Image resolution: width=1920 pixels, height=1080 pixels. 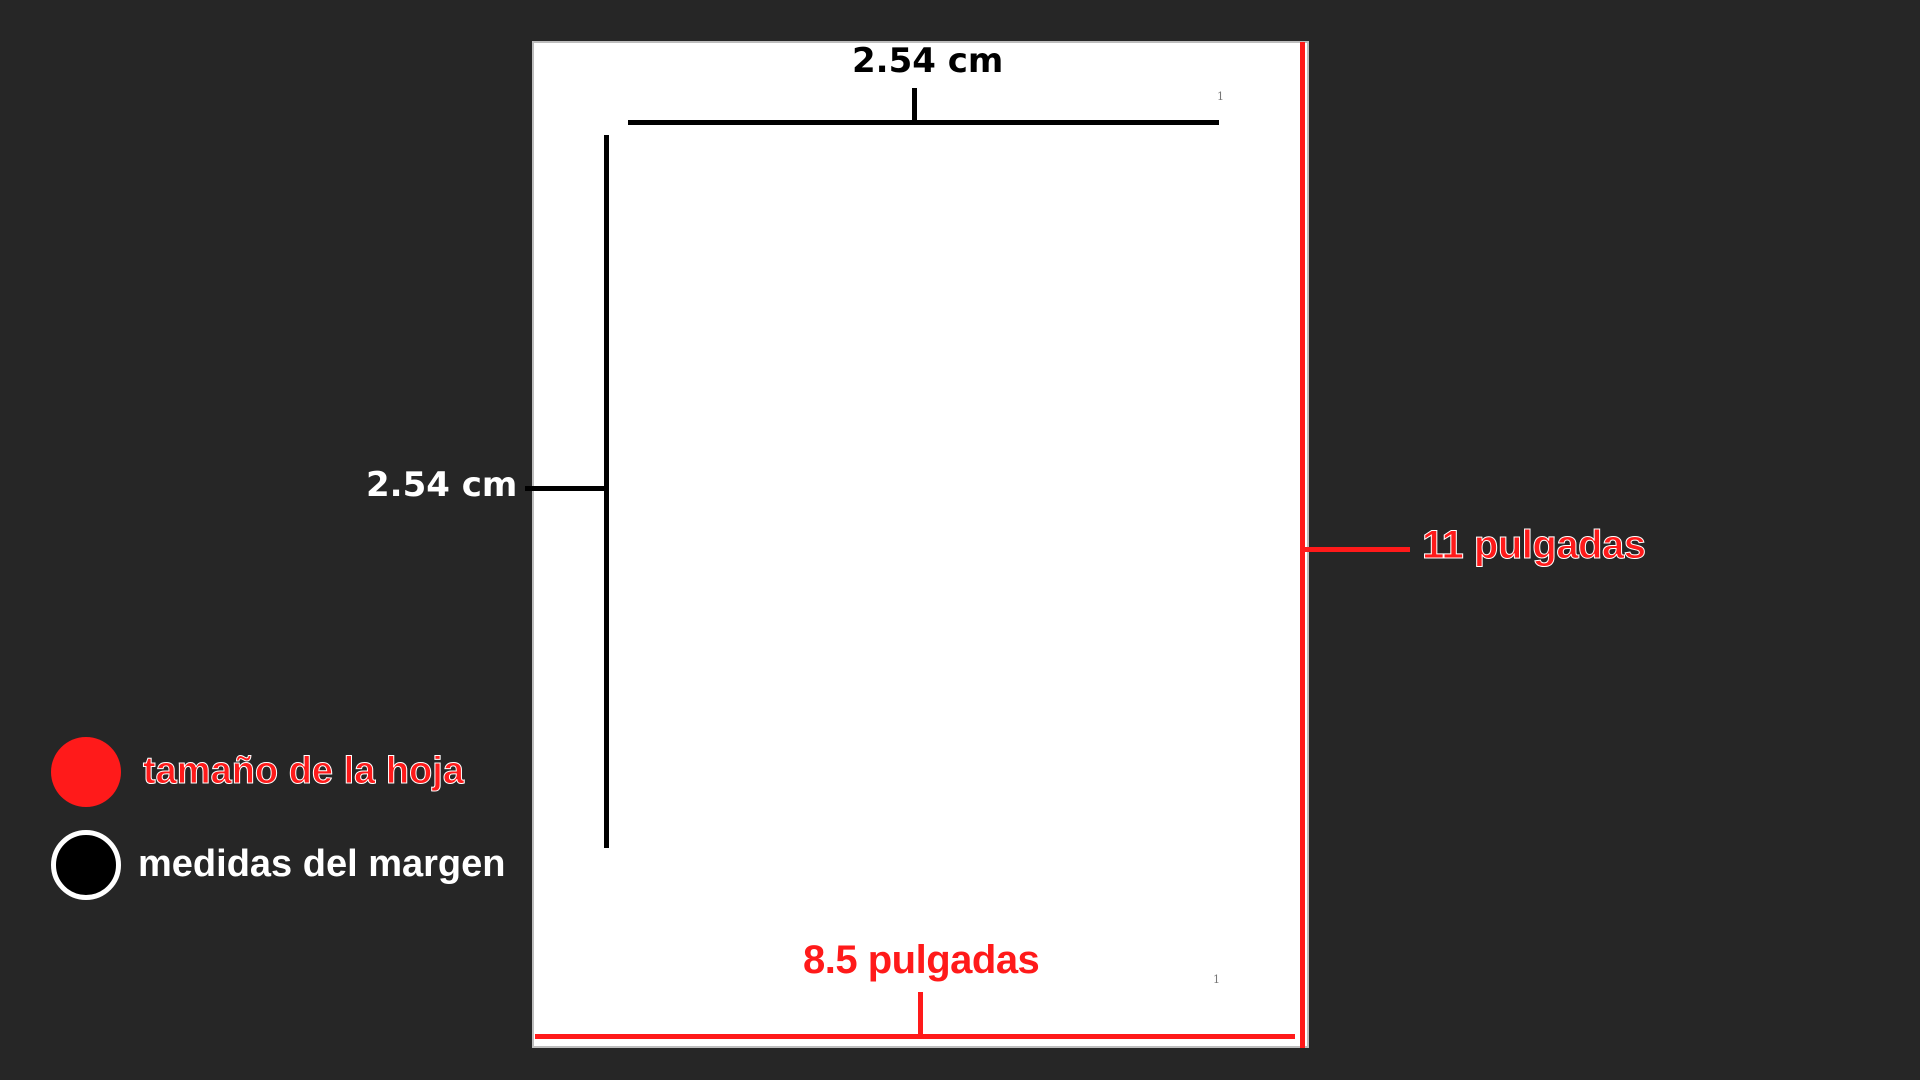 I want to click on left-margin-label: 2.54 cm, so click(x=442, y=485).